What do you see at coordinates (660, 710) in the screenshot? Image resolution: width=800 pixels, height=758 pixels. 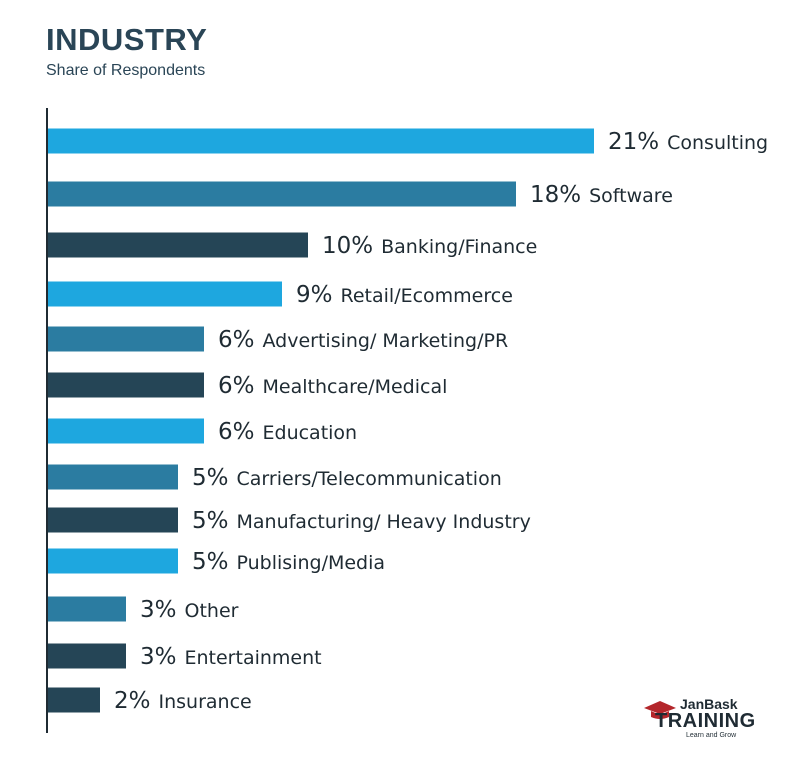 I see `graduation-cap-icon` at bounding box center [660, 710].